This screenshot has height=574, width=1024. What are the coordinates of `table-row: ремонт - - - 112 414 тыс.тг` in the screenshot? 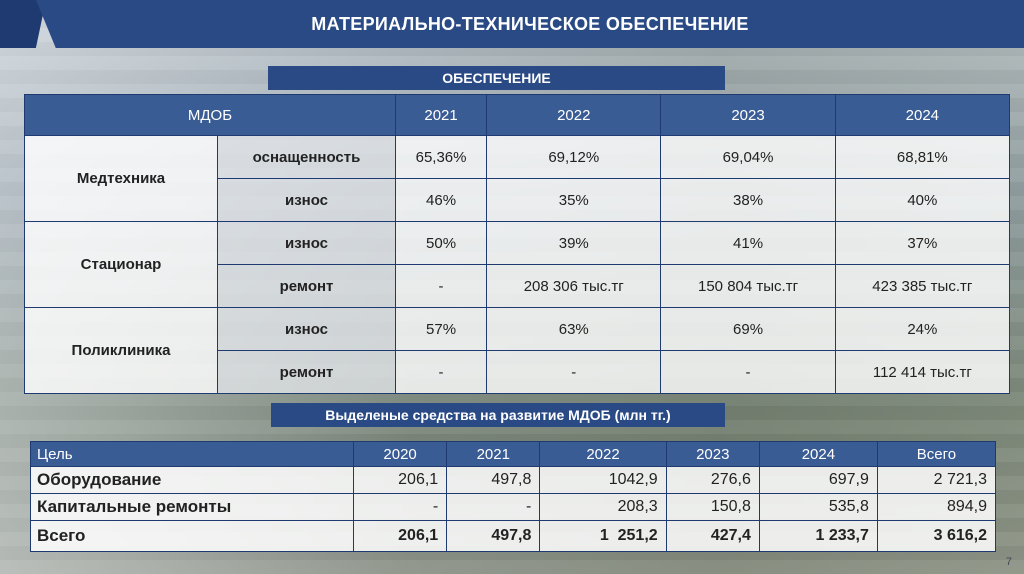 It's located at (518, 372).